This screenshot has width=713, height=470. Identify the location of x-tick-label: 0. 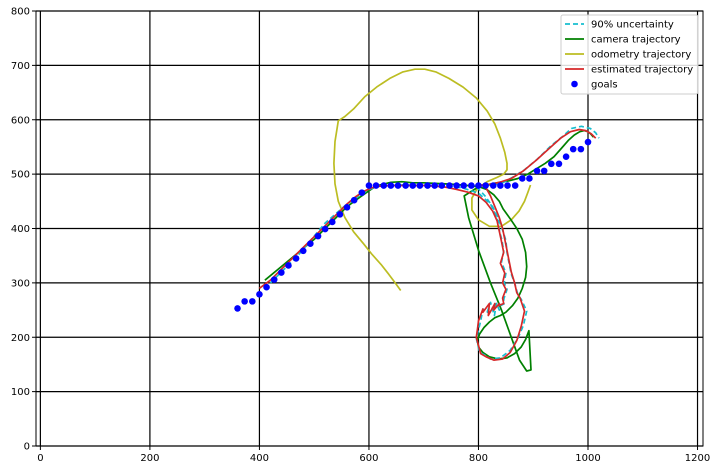
(40, 458).